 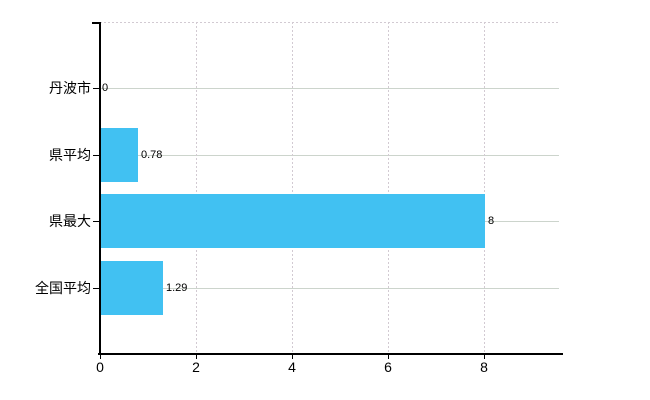 I want to click on bar-value-label: 1.29, so click(x=177, y=288).